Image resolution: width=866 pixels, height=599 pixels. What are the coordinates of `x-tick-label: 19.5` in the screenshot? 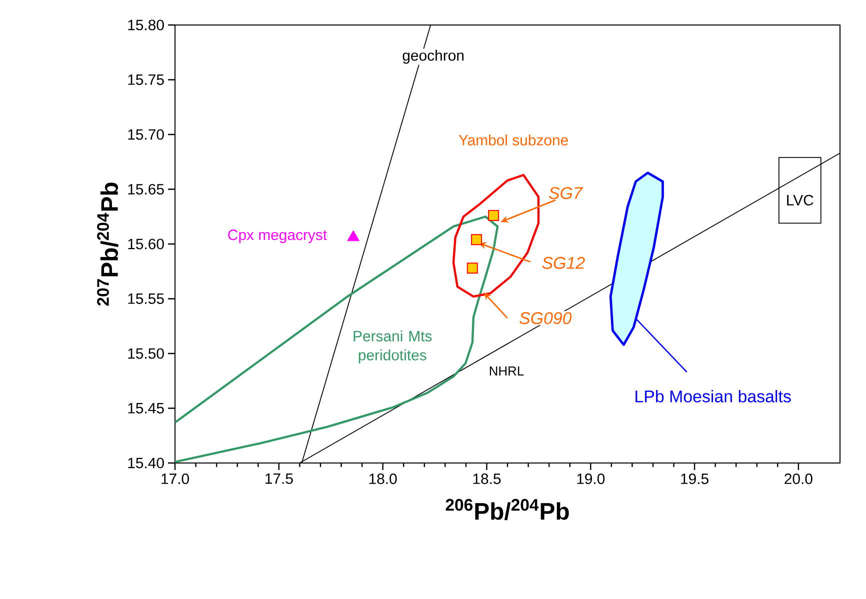 It's located at (694, 478).